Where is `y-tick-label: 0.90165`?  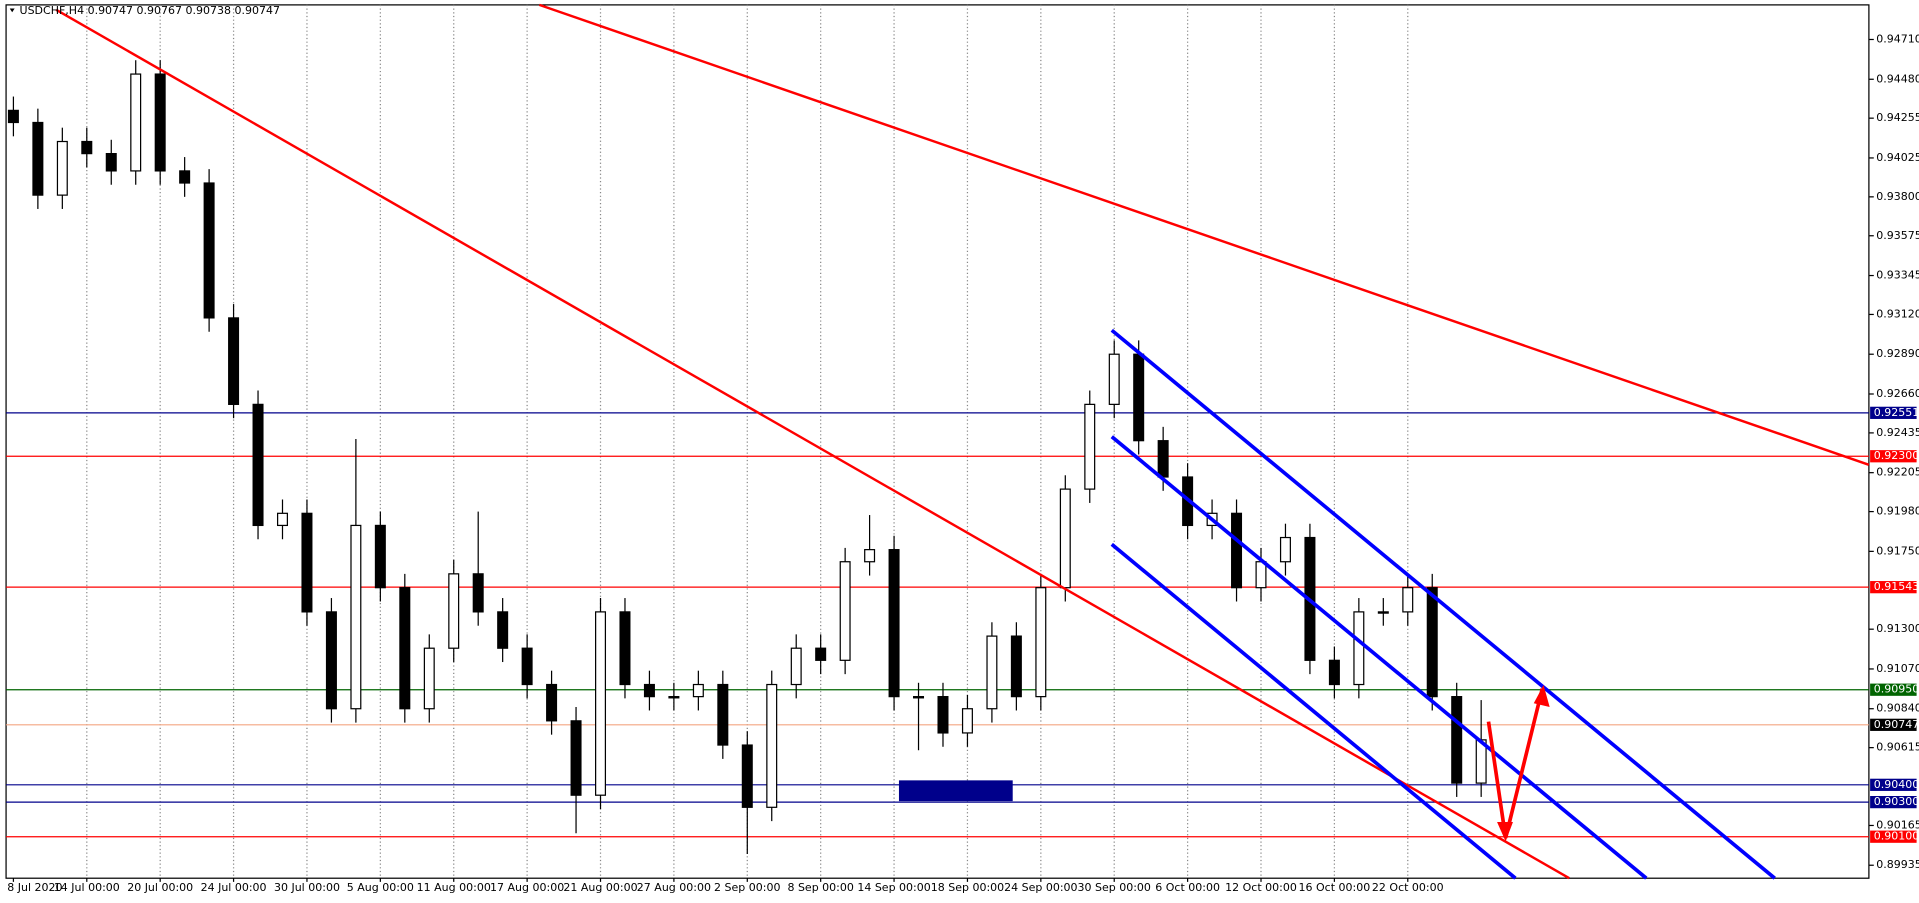 y-tick-label: 0.90165 is located at coordinates (1897, 824).